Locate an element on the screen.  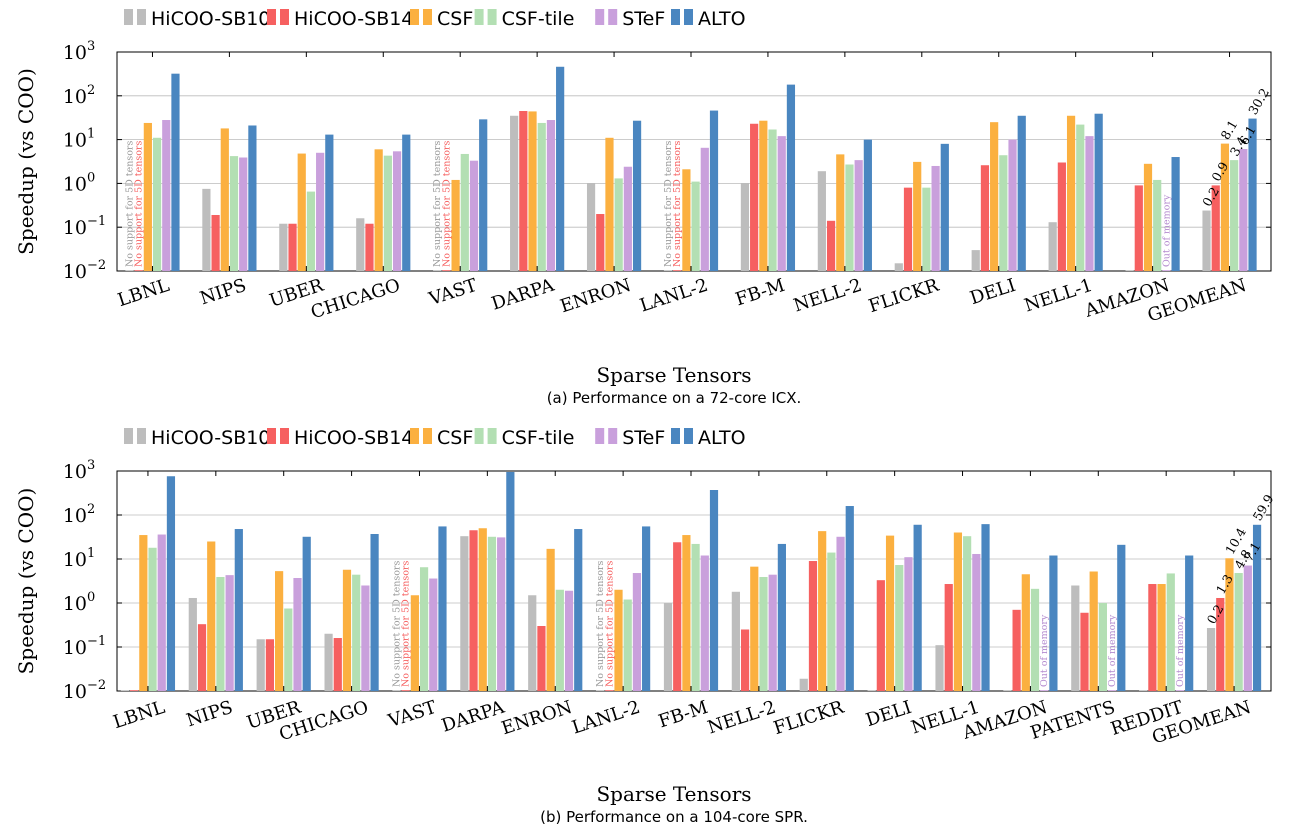
legend-label: ALTO is located at coordinates (722, 19).